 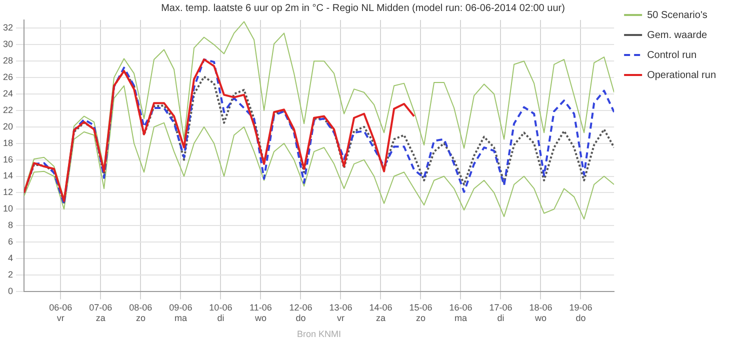 I want to click on y-tick-label: 0, so click(x=11, y=291).